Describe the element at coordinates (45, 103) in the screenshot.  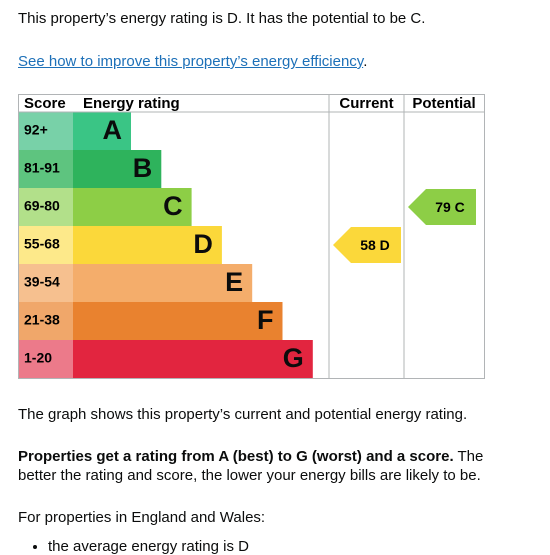
I see `column-header: Score` at that location.